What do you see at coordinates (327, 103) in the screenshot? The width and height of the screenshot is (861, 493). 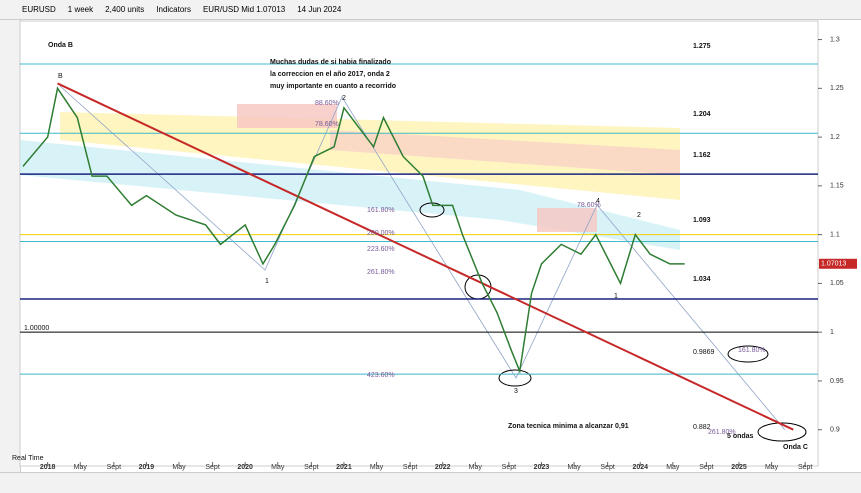 I see `annotation: 88.60%` at bounding box center [327, 103].